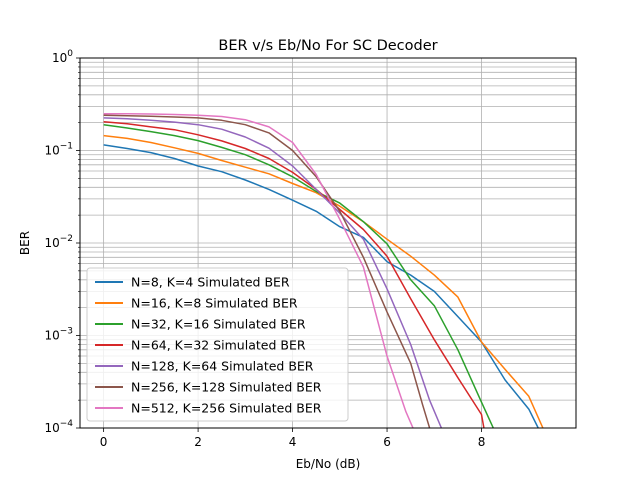 The width and height of the screenshot is (640, 480). What do you see at coordinates (482, 442) in the screenshot?
I see `x-tick-label: 8` at bounding box center [482, 442].